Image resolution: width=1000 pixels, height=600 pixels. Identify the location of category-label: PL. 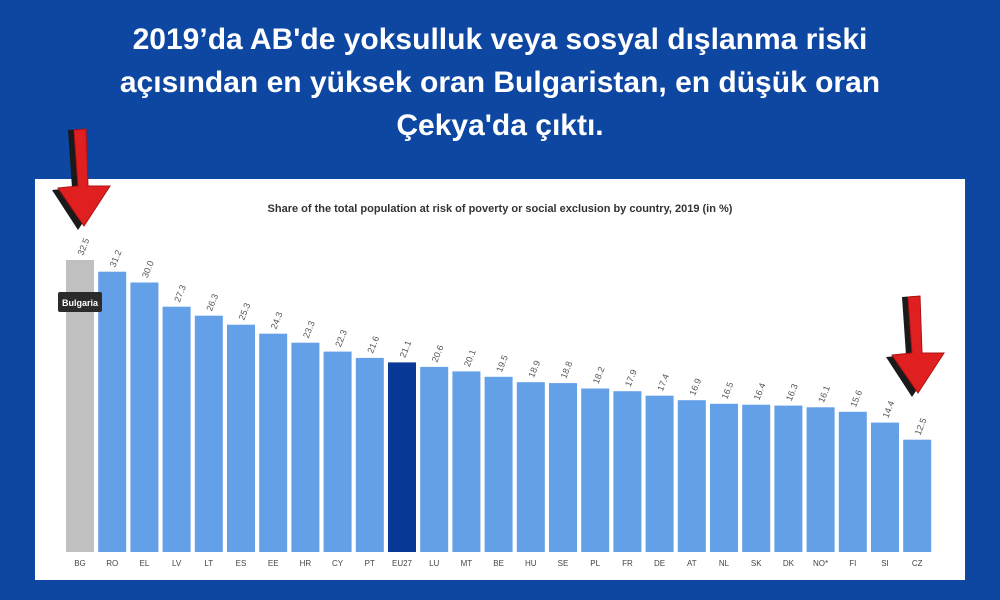
(595, 563).